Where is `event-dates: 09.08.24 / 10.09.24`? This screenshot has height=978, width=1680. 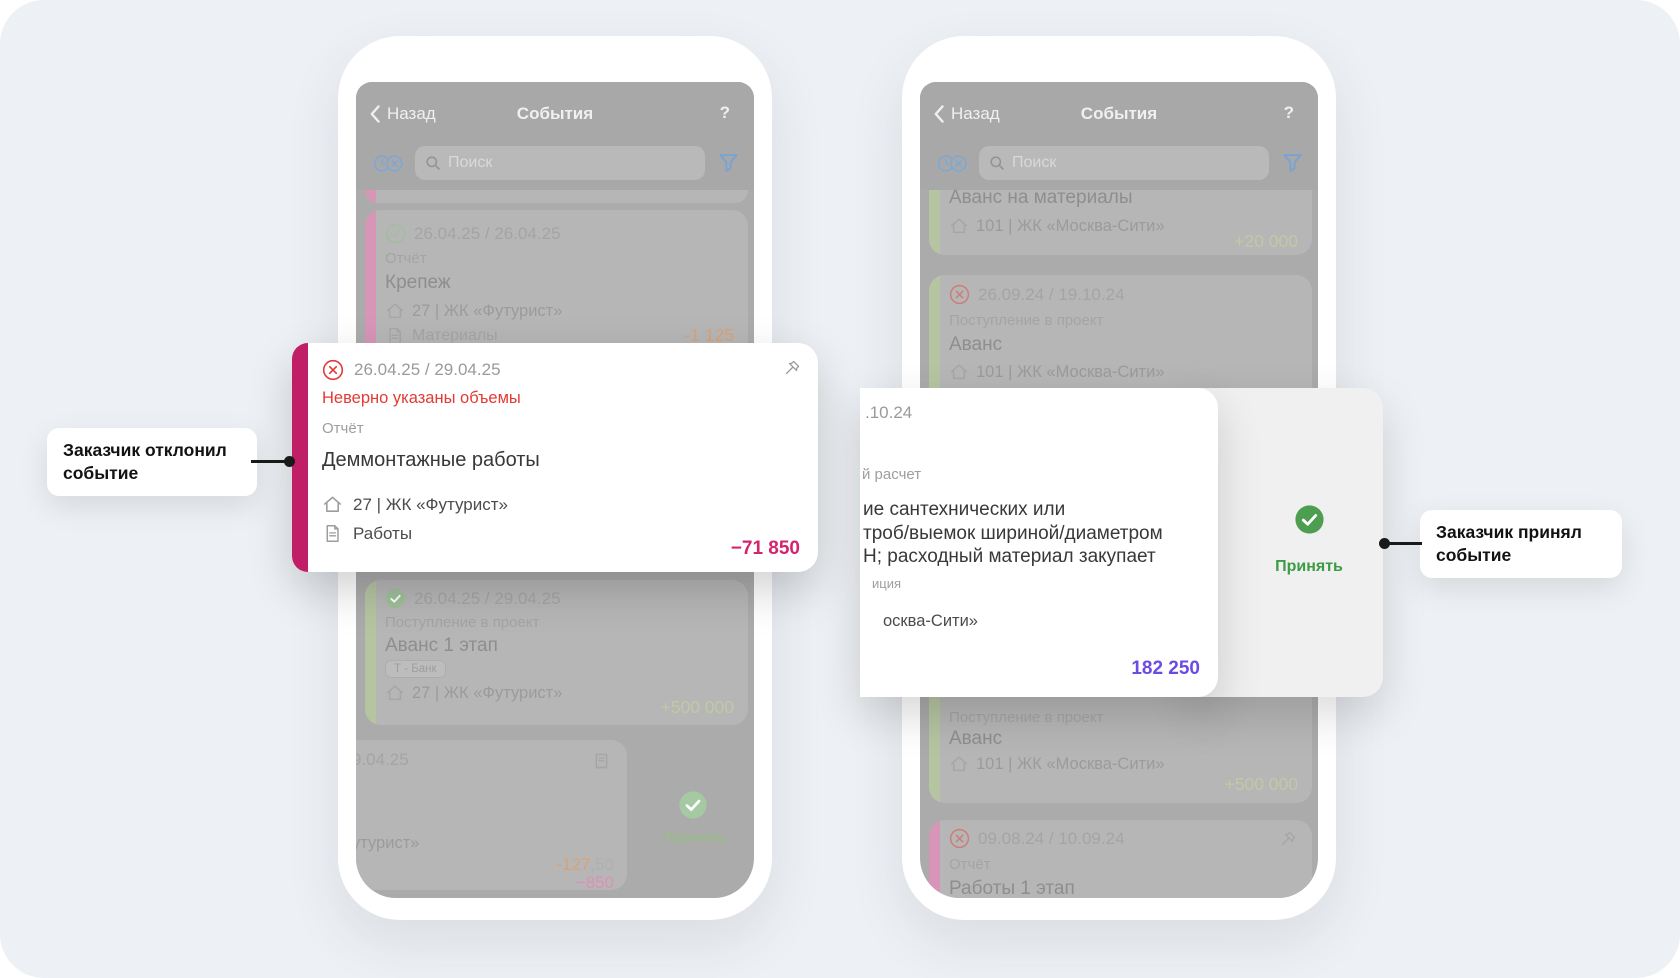
event-dates: 09.08.24 / 10.09.24 is located at coordinates (1051, 838).